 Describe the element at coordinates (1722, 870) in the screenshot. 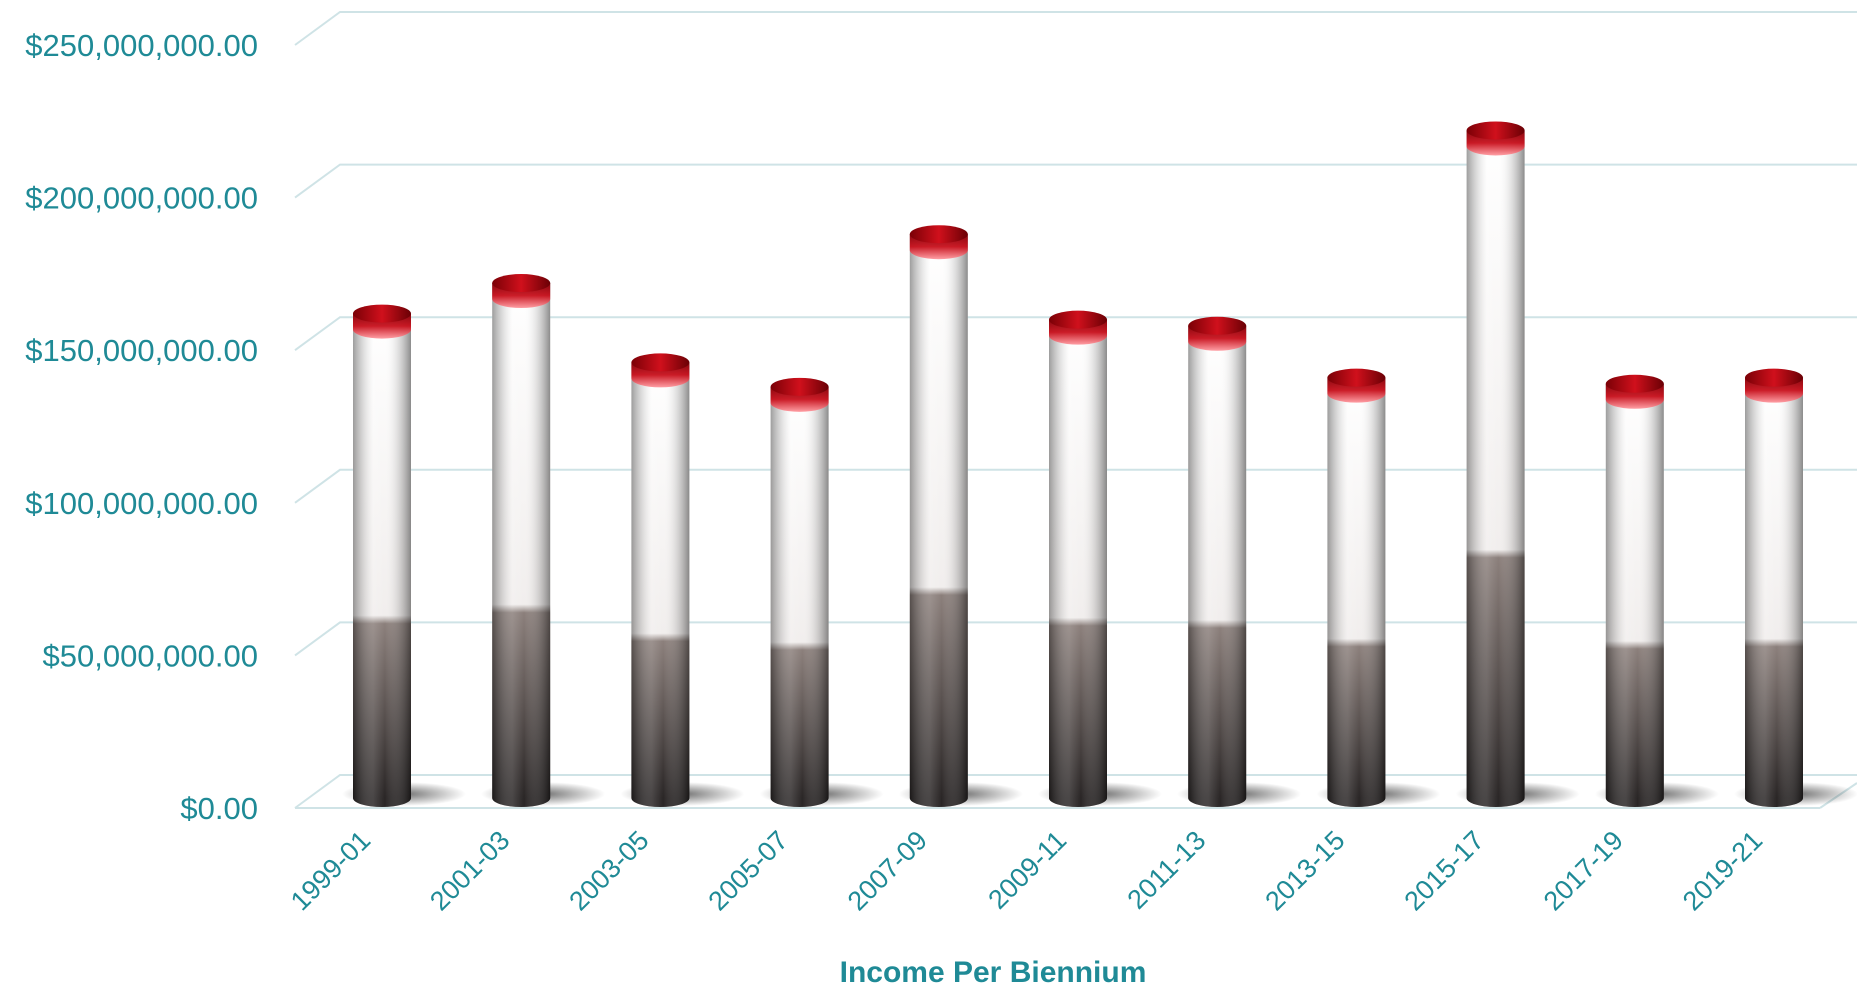

I see `x-tick-label: 2019-21` at that location.